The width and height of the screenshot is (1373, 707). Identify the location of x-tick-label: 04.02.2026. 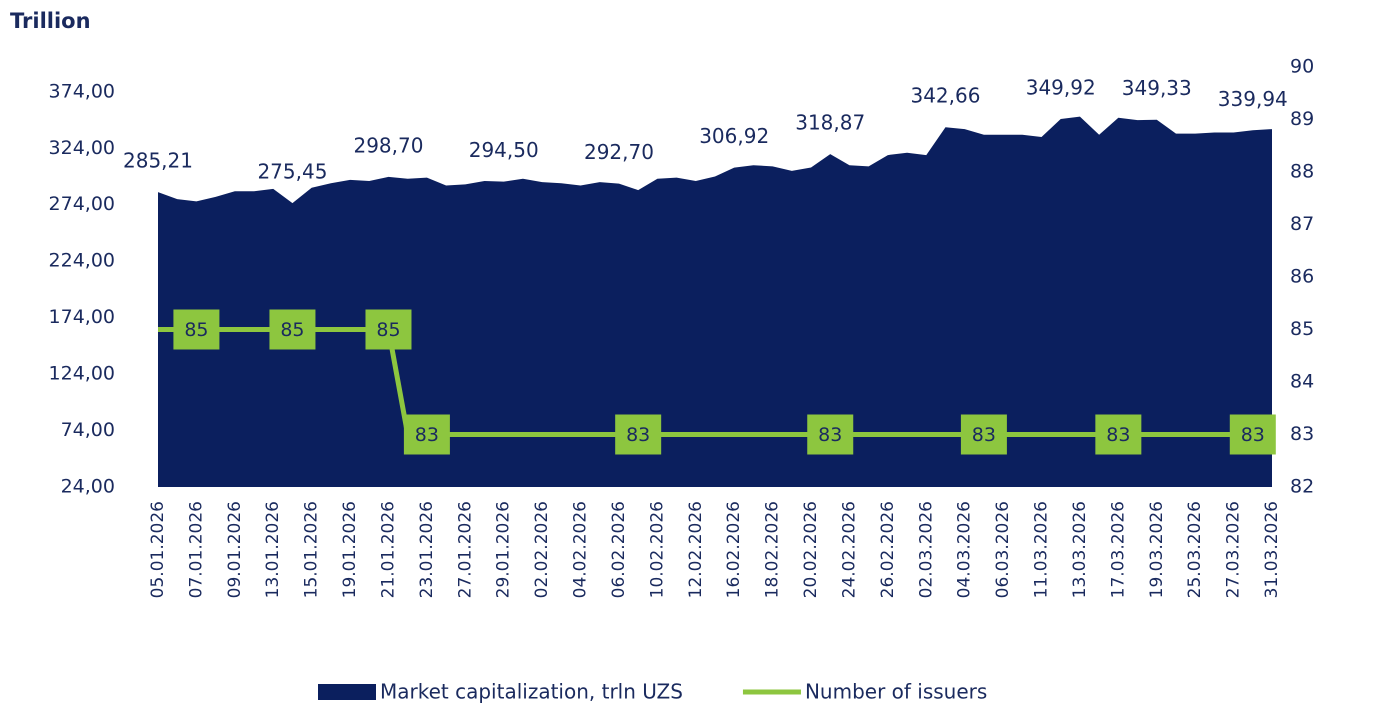
(581, 549).